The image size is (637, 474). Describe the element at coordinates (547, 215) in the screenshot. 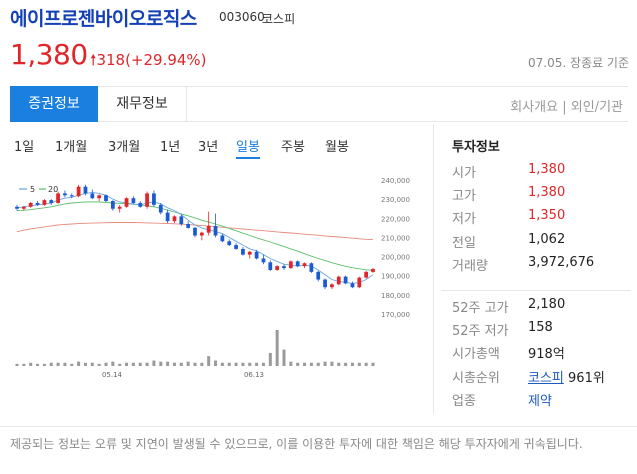

I see `low-value: 1,350` at that location.